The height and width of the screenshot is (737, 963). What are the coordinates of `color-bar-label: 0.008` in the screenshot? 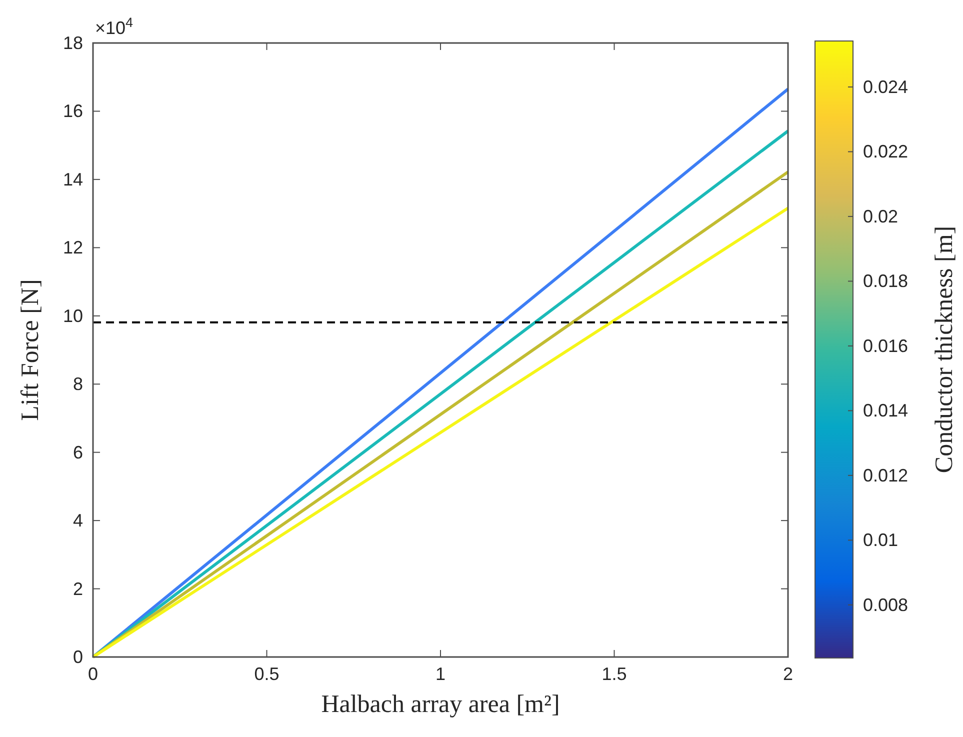 It's located at (885, 604).